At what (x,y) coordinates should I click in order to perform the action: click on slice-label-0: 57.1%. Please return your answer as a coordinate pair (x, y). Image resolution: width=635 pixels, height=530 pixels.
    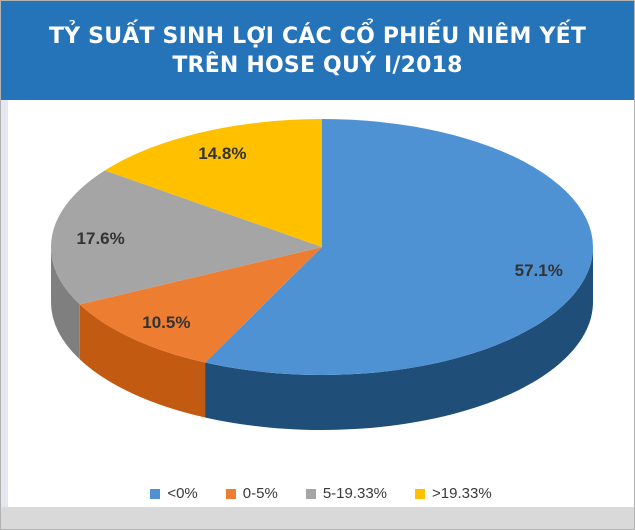
    Looking at the image, I should click on (539, 270).